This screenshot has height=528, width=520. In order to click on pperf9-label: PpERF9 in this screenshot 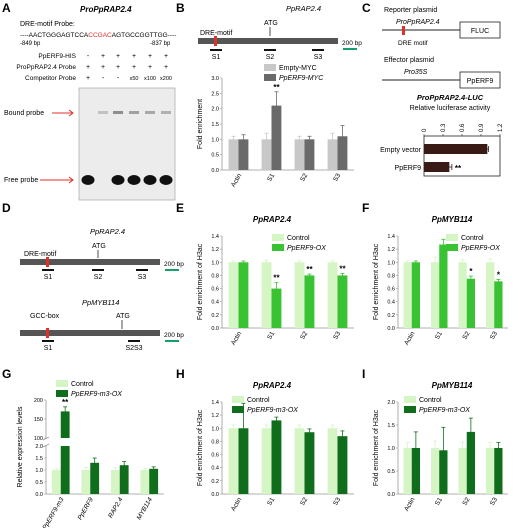, I will do `click(480, 81)`.